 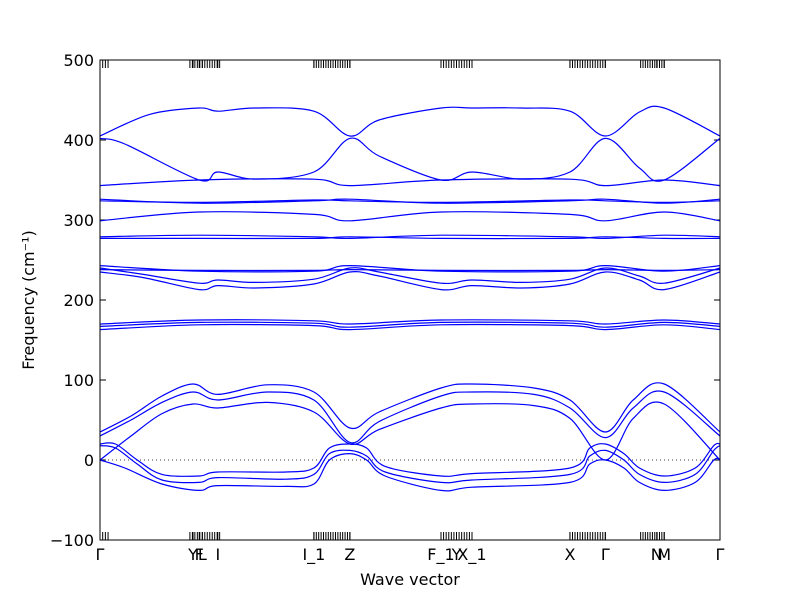 I want to click on x-axis-title: Wave vector, so click(x=410, y=579).